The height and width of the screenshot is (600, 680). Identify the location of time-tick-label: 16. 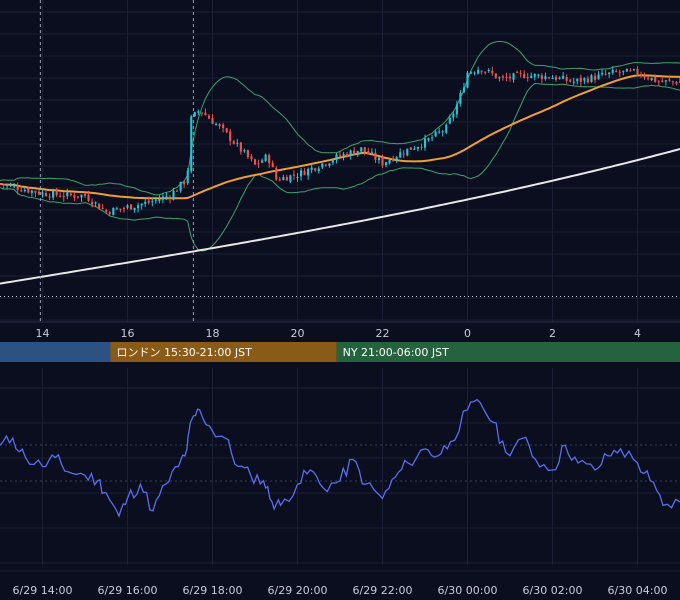
(128, 333).